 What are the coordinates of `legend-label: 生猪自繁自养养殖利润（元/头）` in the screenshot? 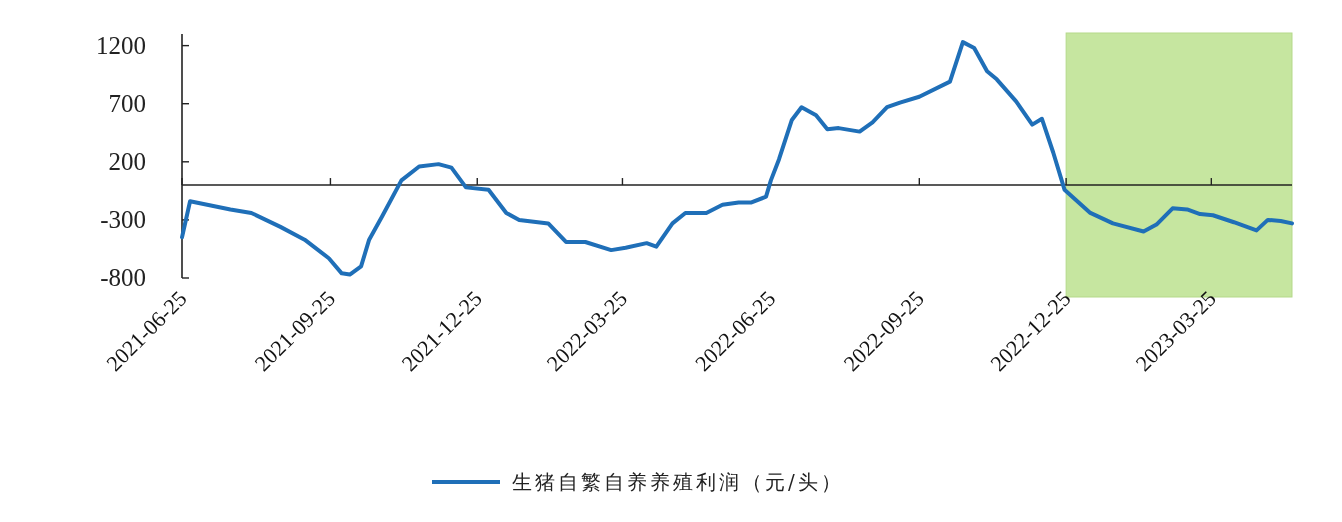 It's located at (678, 482).